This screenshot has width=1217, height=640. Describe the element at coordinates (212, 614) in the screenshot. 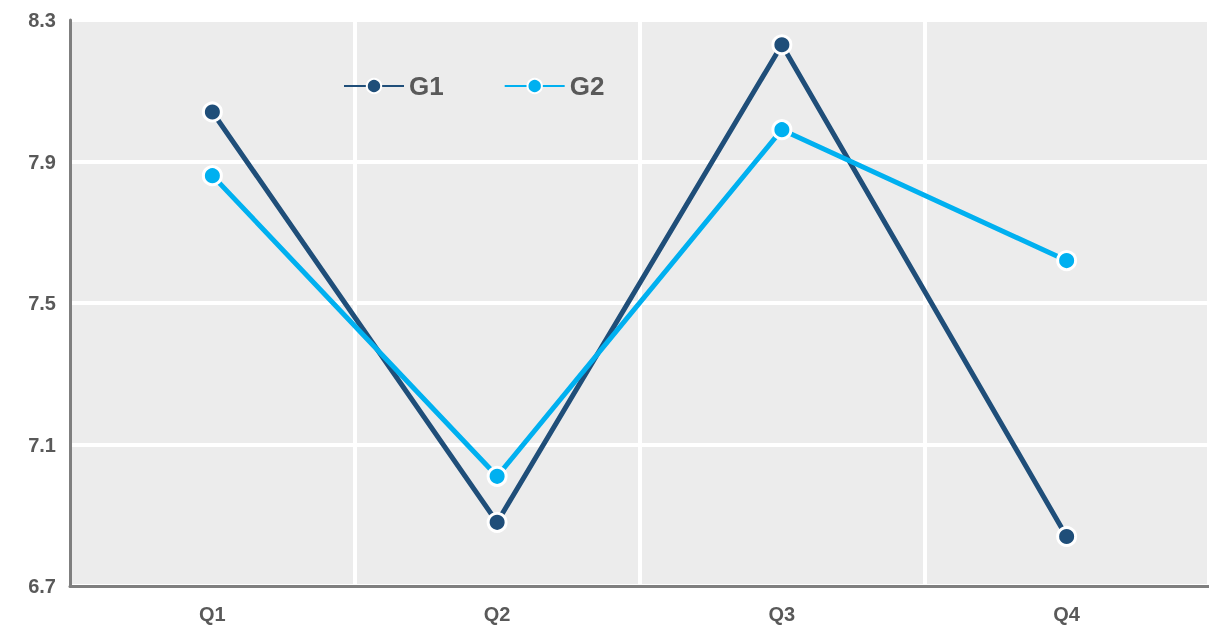

I see `x-tick-label: Q1` at that location.